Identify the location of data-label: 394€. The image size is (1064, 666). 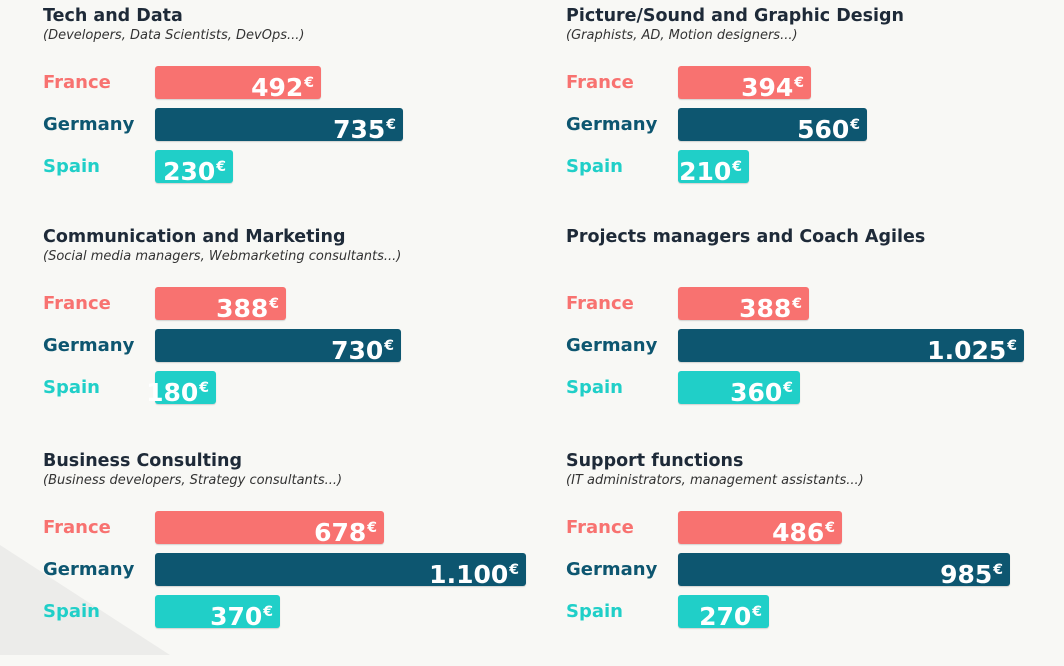
(772, 87).